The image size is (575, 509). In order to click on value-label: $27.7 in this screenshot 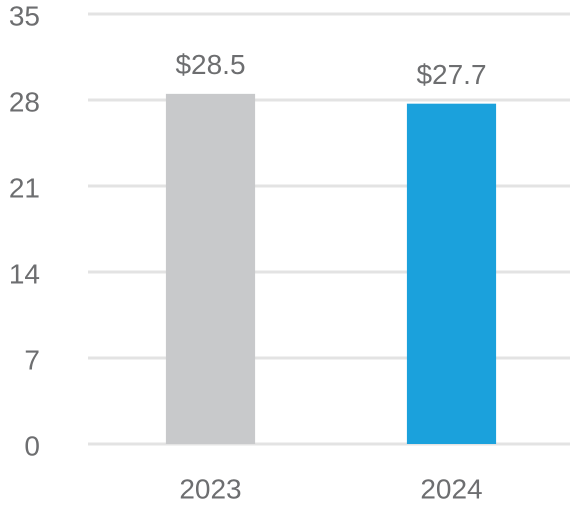, I will do `click(451, 74)`.